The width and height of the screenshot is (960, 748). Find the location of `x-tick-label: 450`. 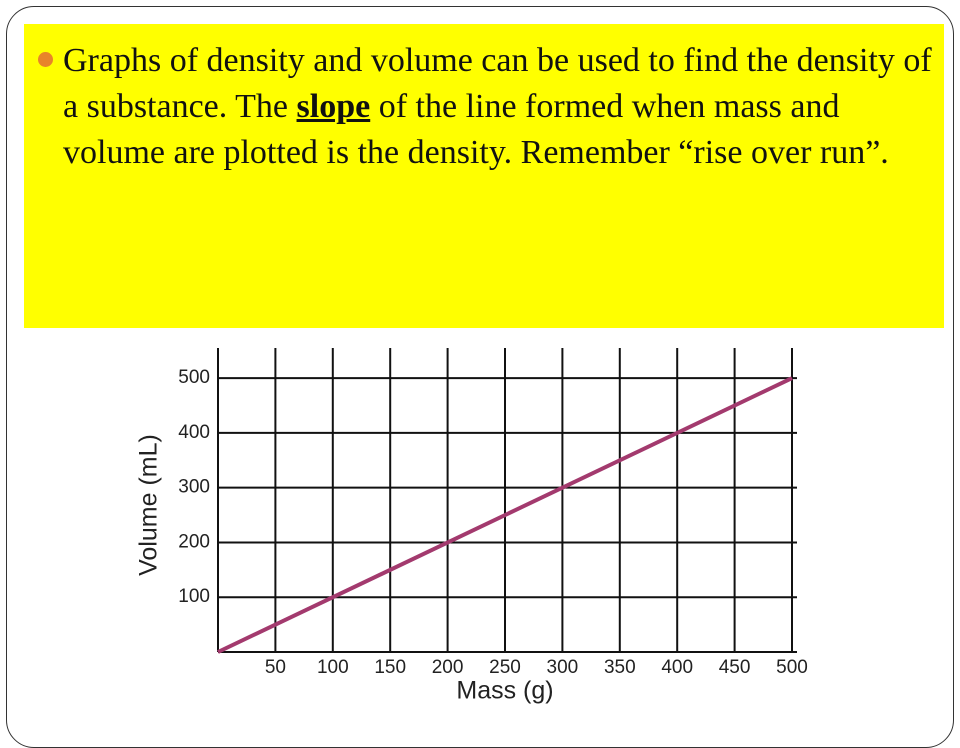

x-tick-label: 450 is located at coordinates (735, 667).